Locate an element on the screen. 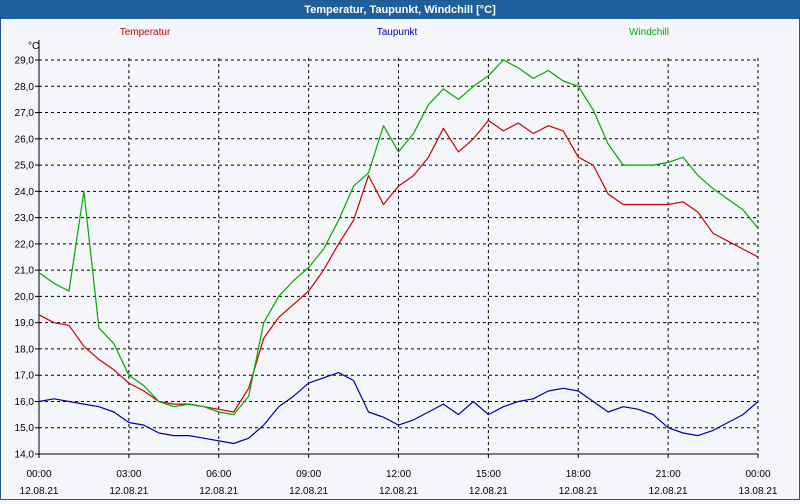 This screenshot has width=800, height=504. legend-windchill: Windchill is located at coordinates (649, 32).